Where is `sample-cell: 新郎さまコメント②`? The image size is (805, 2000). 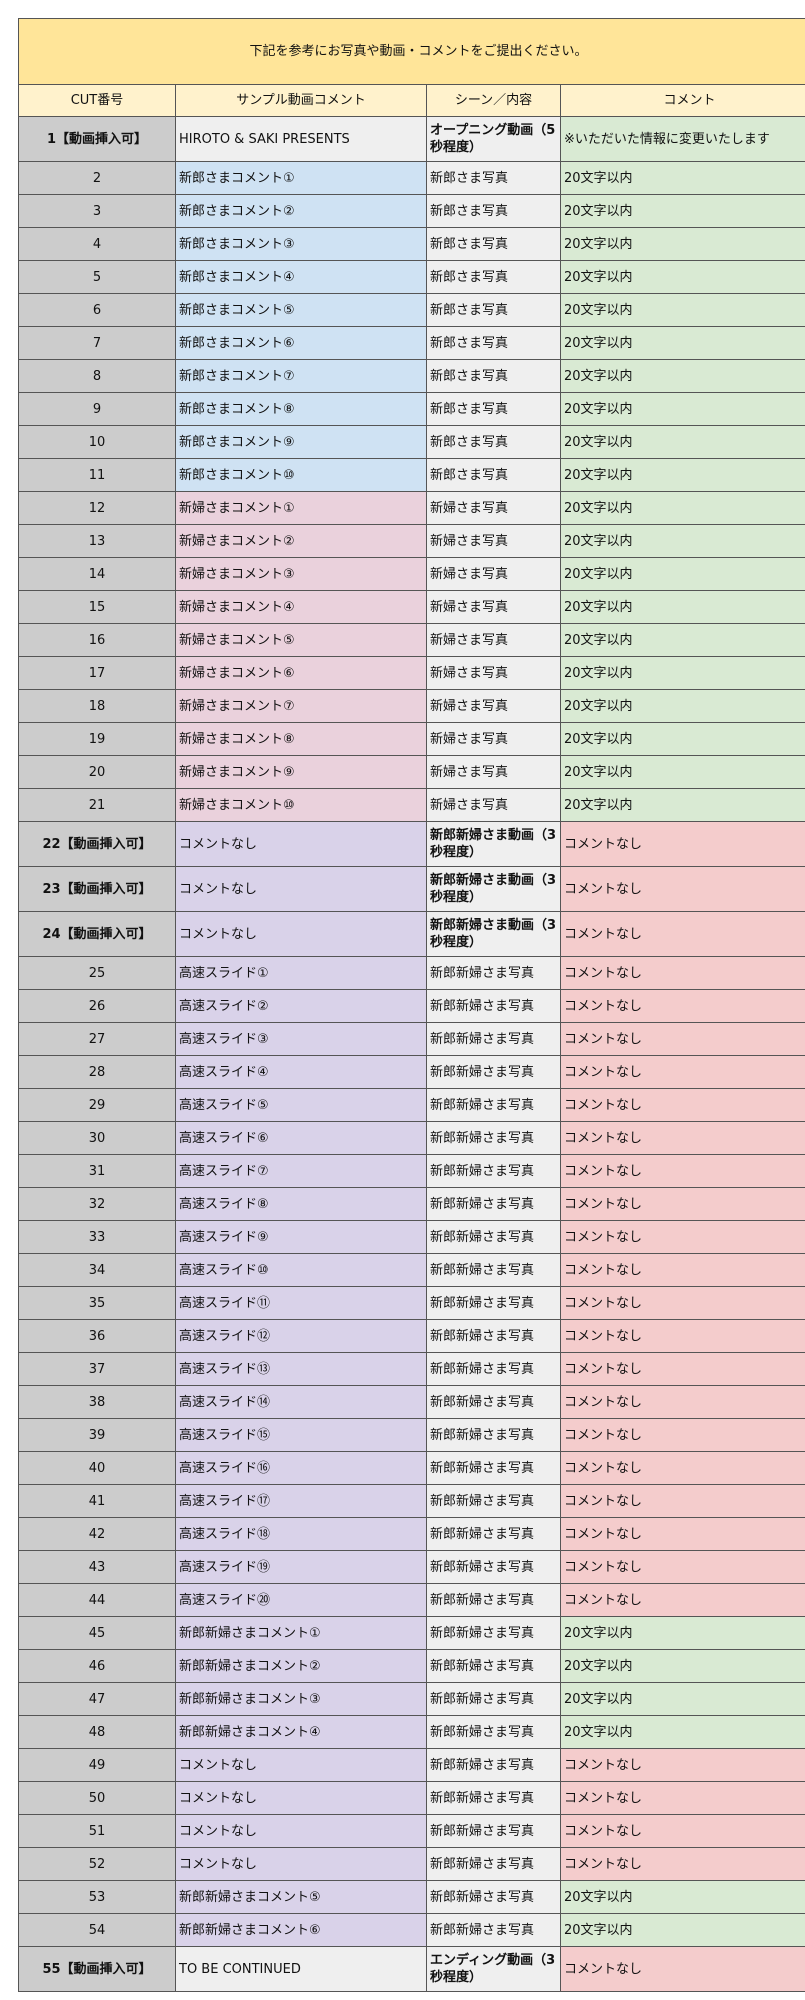 sample-cell: 新郎さまコメント② is located at coordinates (301, 211).